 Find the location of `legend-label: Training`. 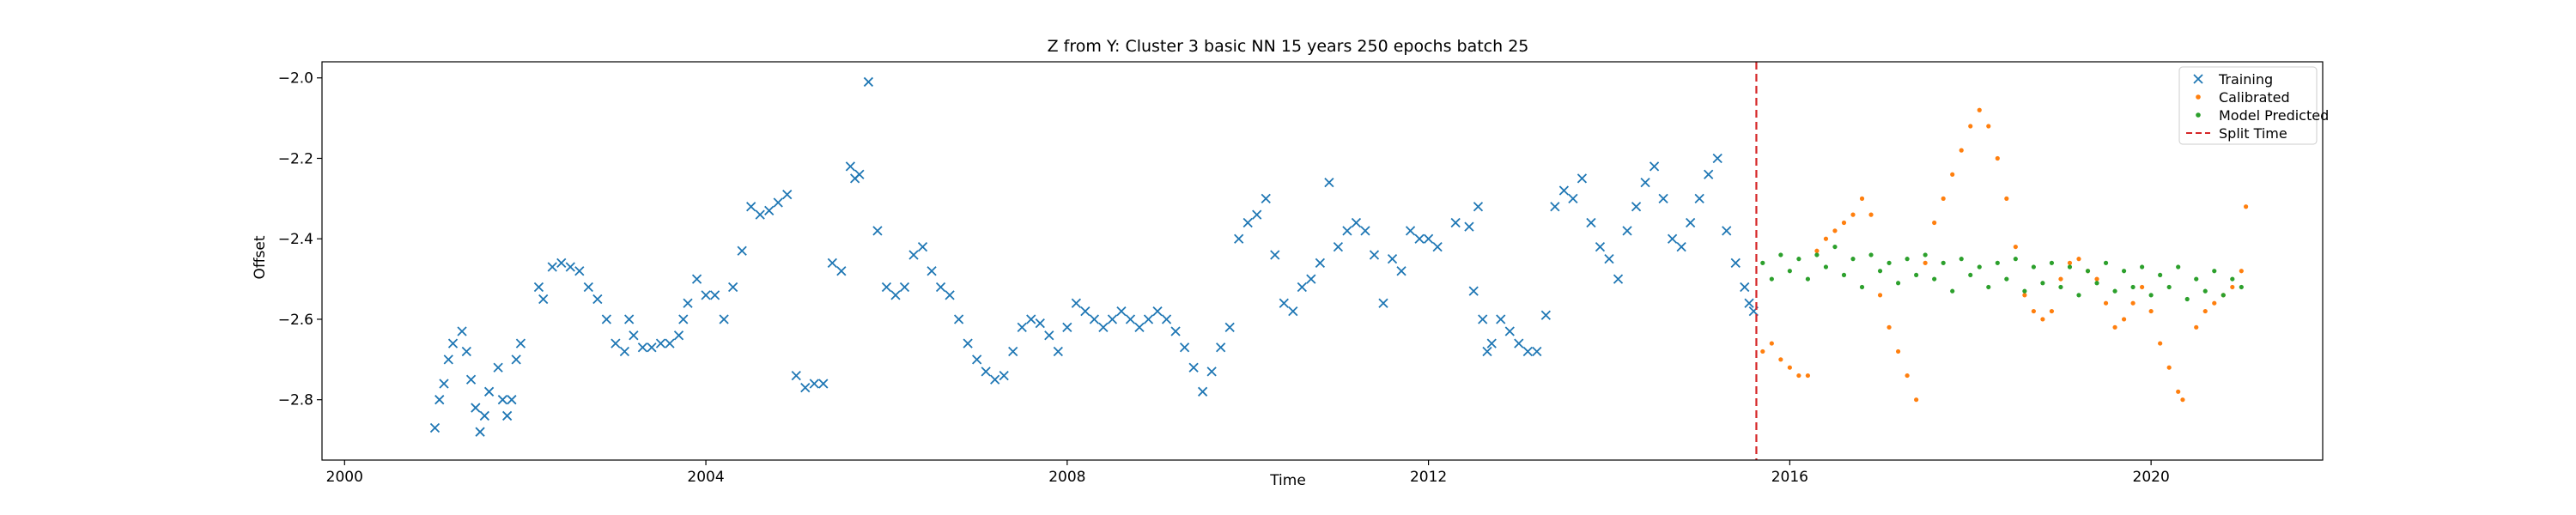

legend-label: Training is located at coordinates (2245, 79).